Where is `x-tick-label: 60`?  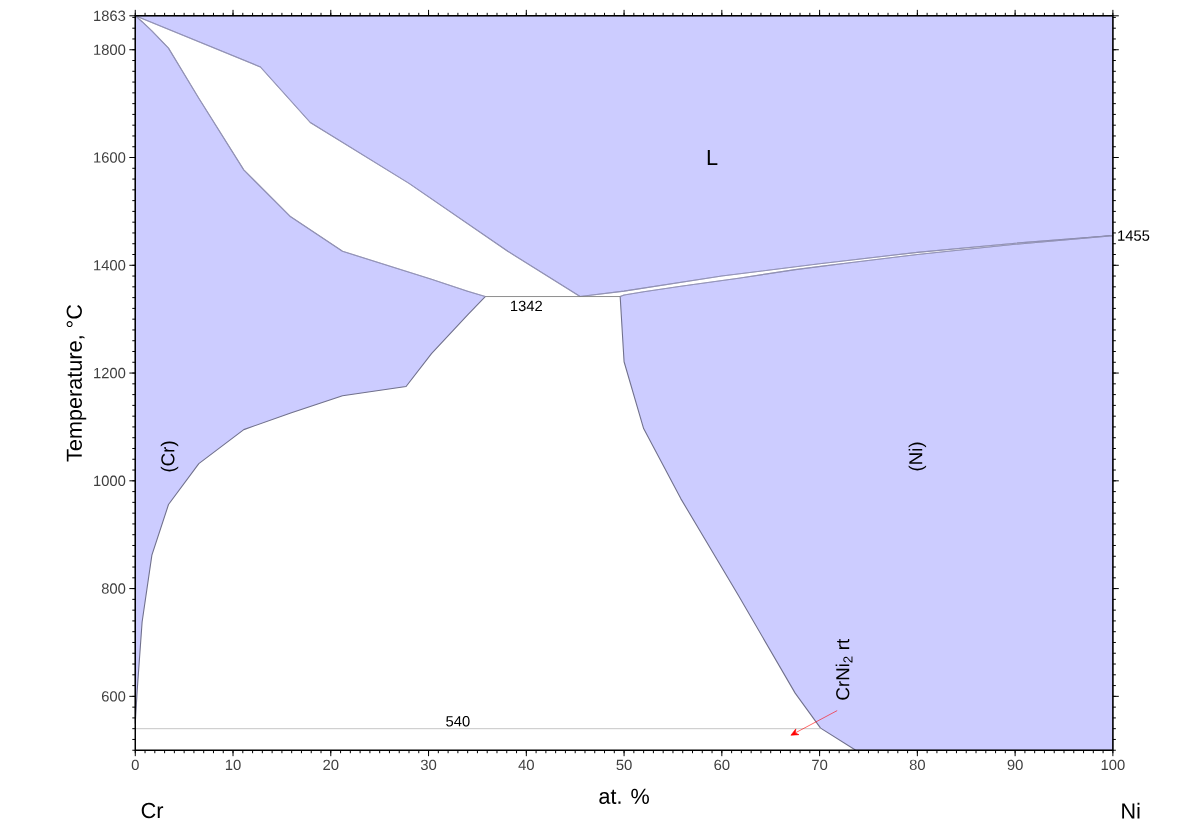
x-tick-label: 60 is located at coordinates (722, 764).